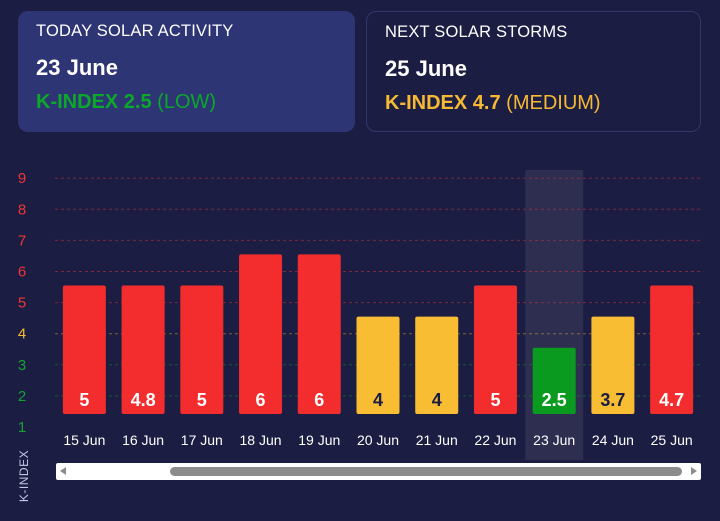 The height and width of the screenshot is (521, 720). What do you see at coordinates (261, 440) in the screenshot?
I see `x-tick-label: 18 Jun` at bounding box center [261, 440].